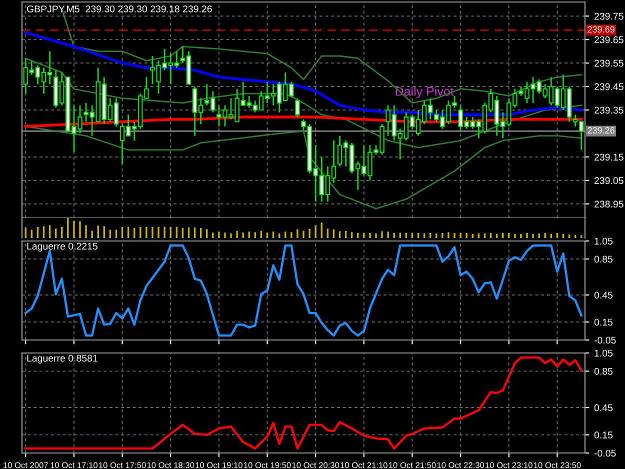  I want to click on candlestick, so click(297, 108).